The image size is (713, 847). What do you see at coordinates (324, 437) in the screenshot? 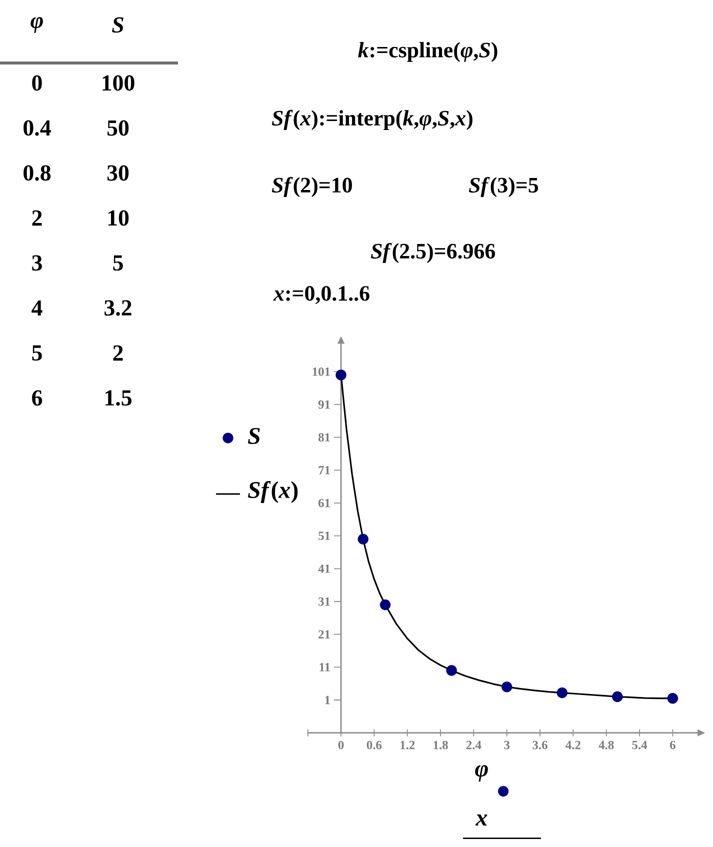
I see `y-tick-label: 81` at bounding box center [324, 437].